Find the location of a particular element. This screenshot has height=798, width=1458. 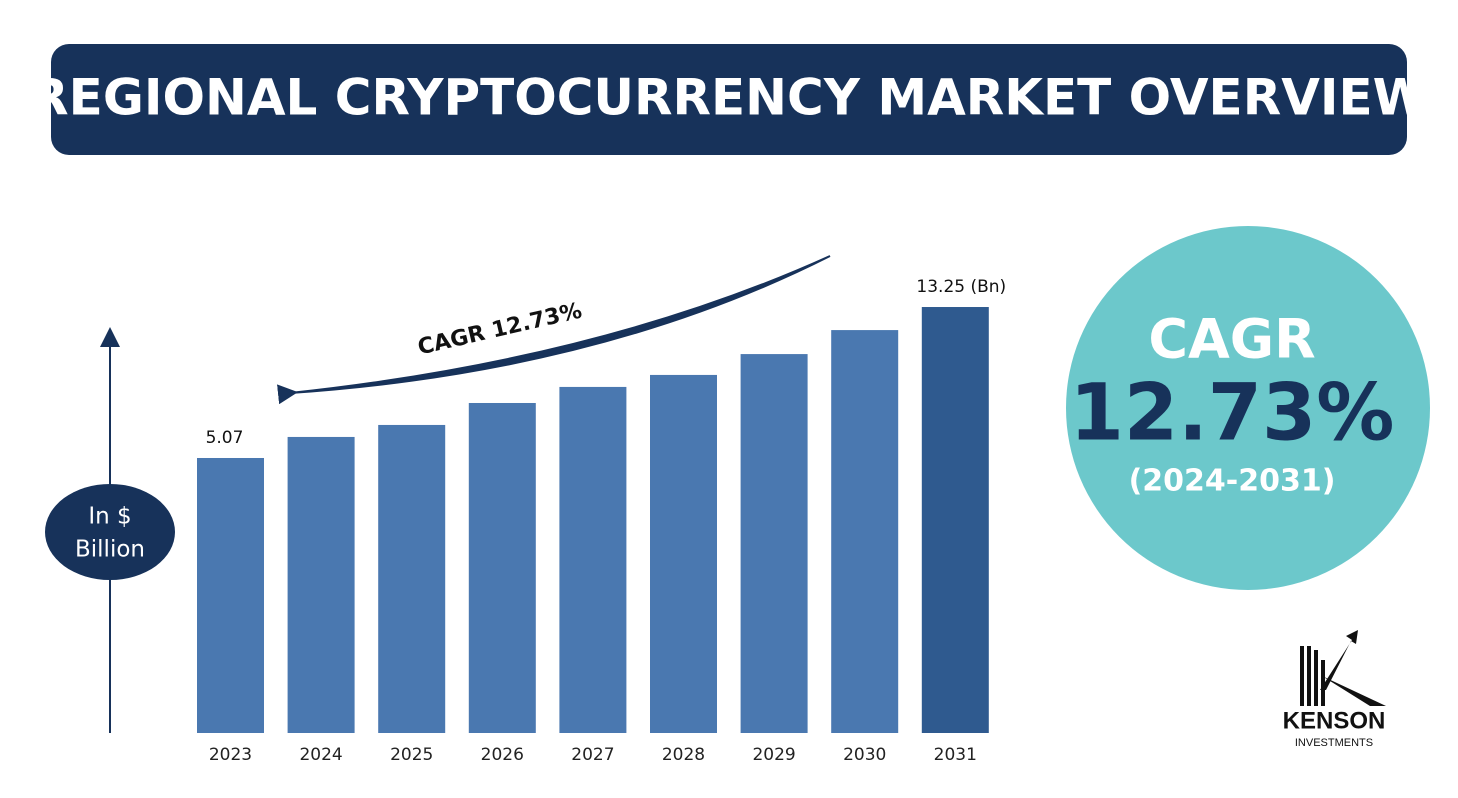

unit-label: Billion is located at coordinates (110, 550).